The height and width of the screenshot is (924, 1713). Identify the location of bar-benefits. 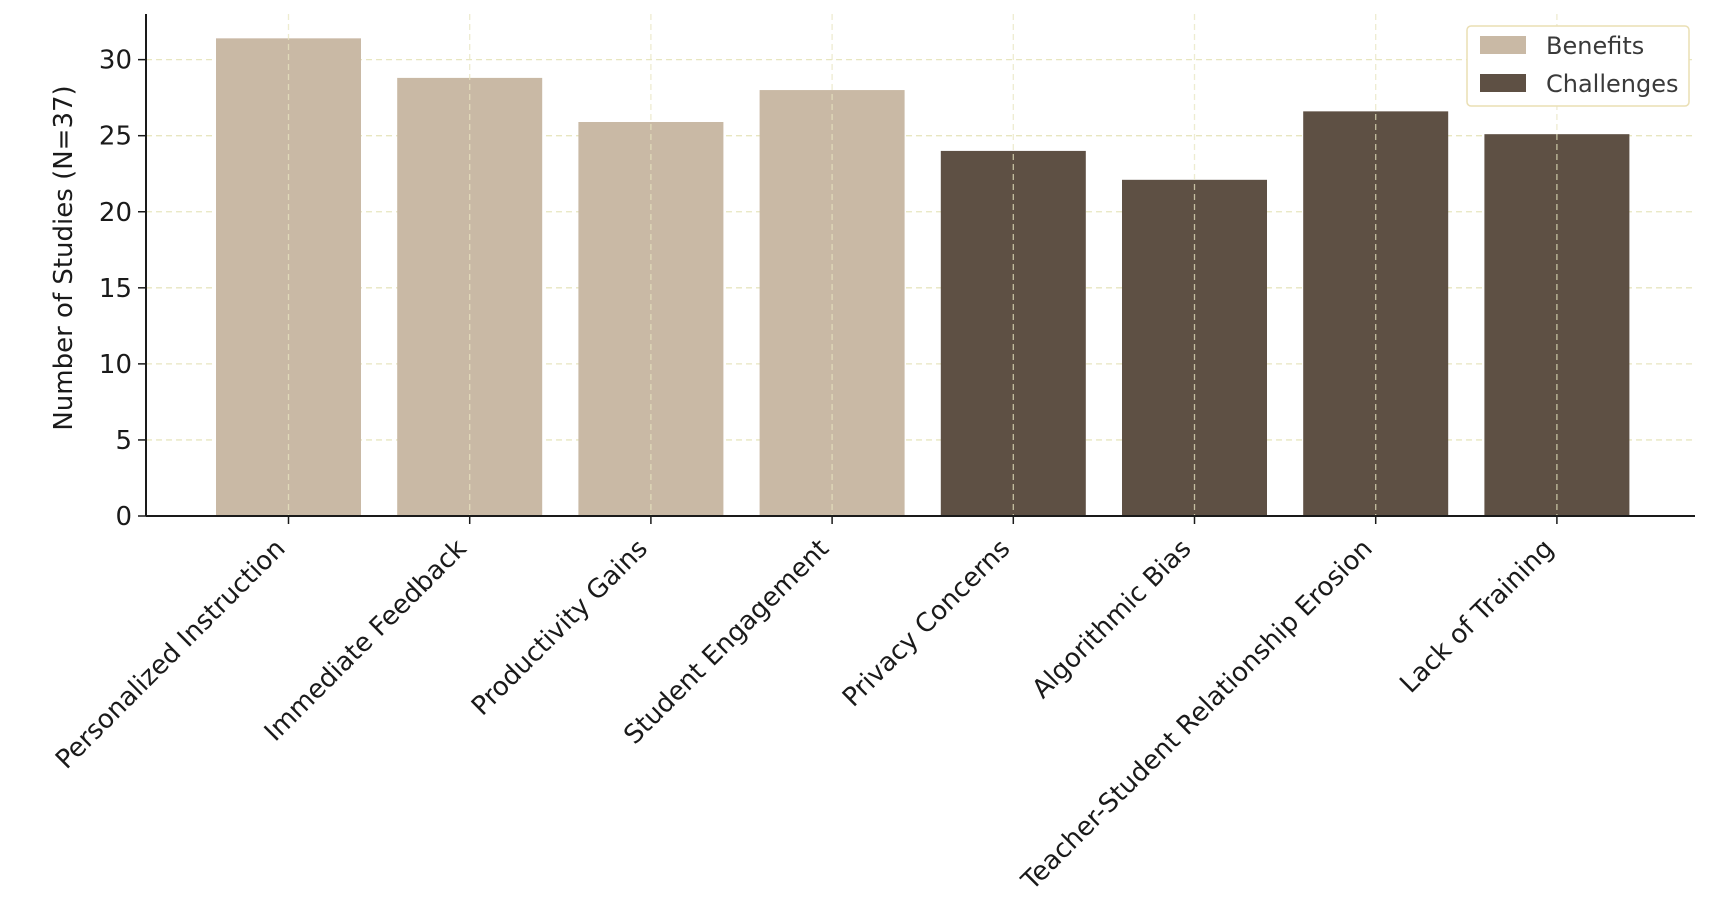
(832, 303).